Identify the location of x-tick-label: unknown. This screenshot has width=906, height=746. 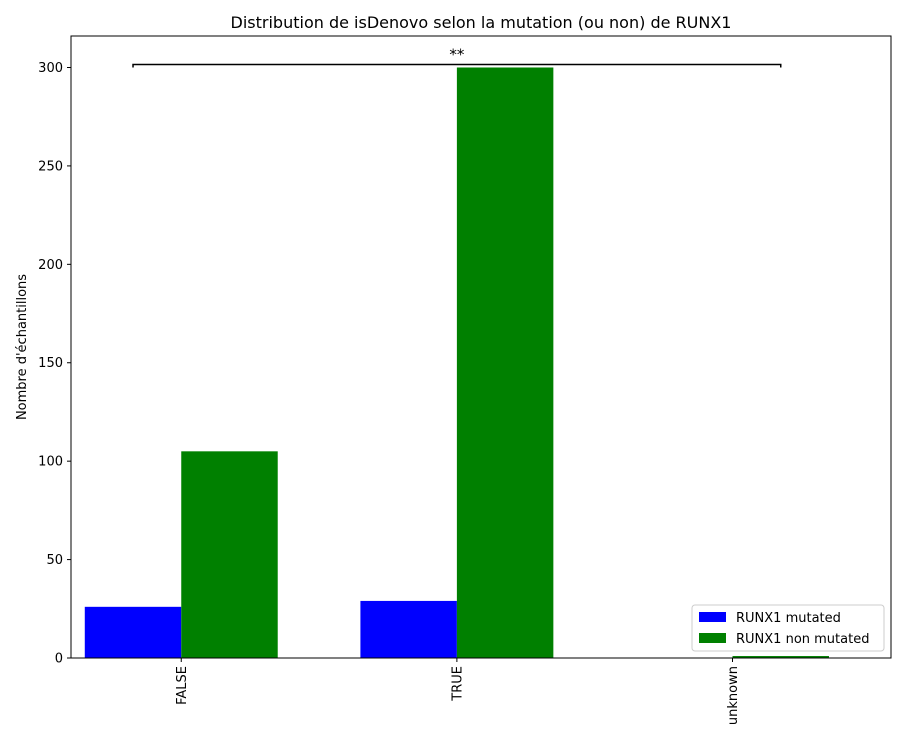
(733, 695).